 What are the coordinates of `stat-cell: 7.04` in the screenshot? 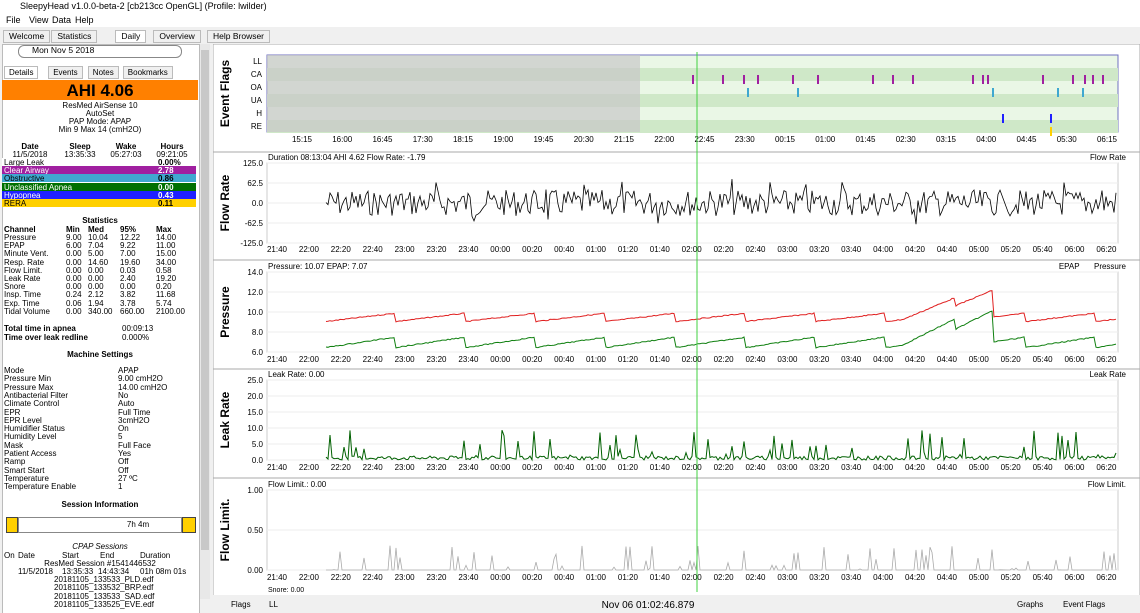 It's located at (96, 246).